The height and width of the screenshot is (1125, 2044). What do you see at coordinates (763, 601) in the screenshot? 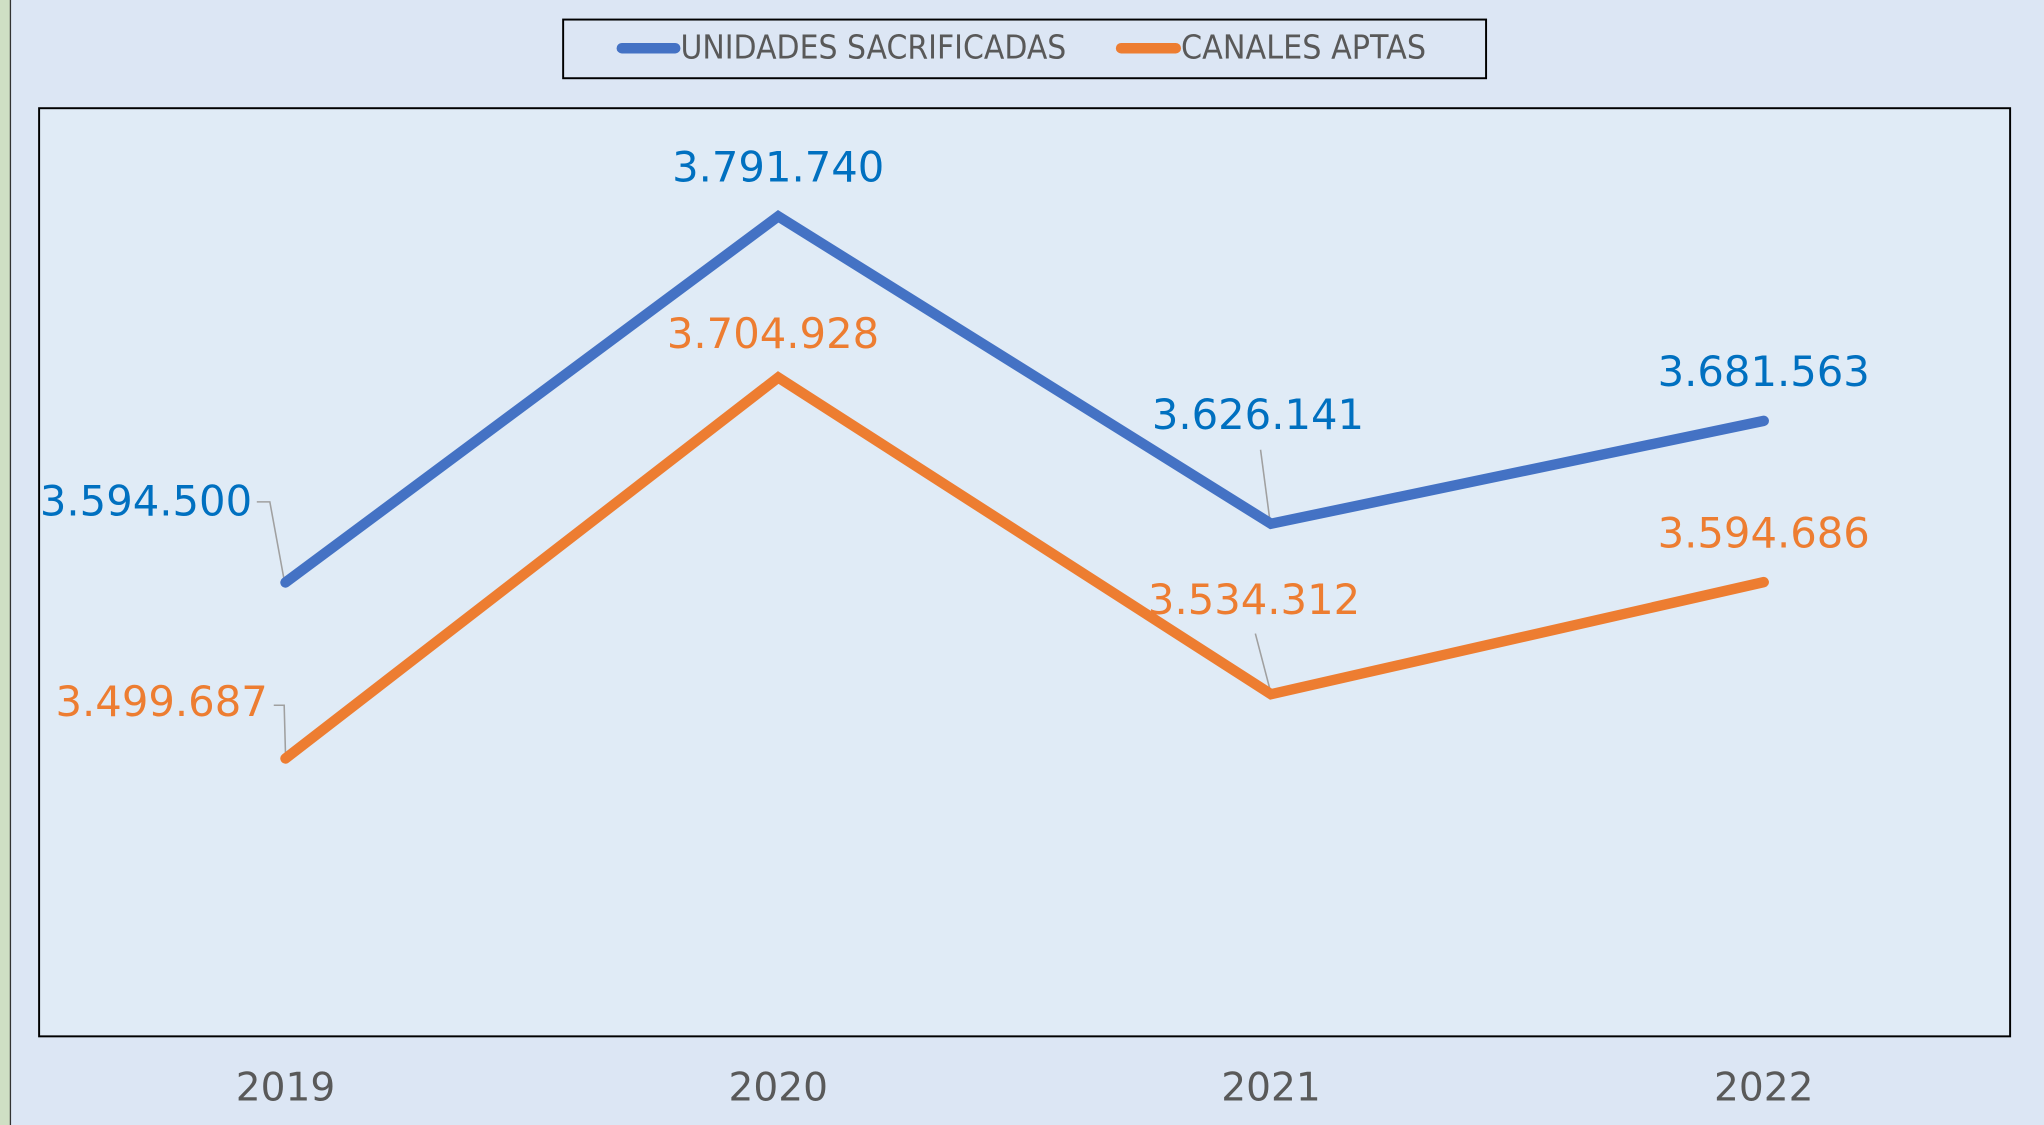
I see `leader-lines` at bounding box center [763, 601].